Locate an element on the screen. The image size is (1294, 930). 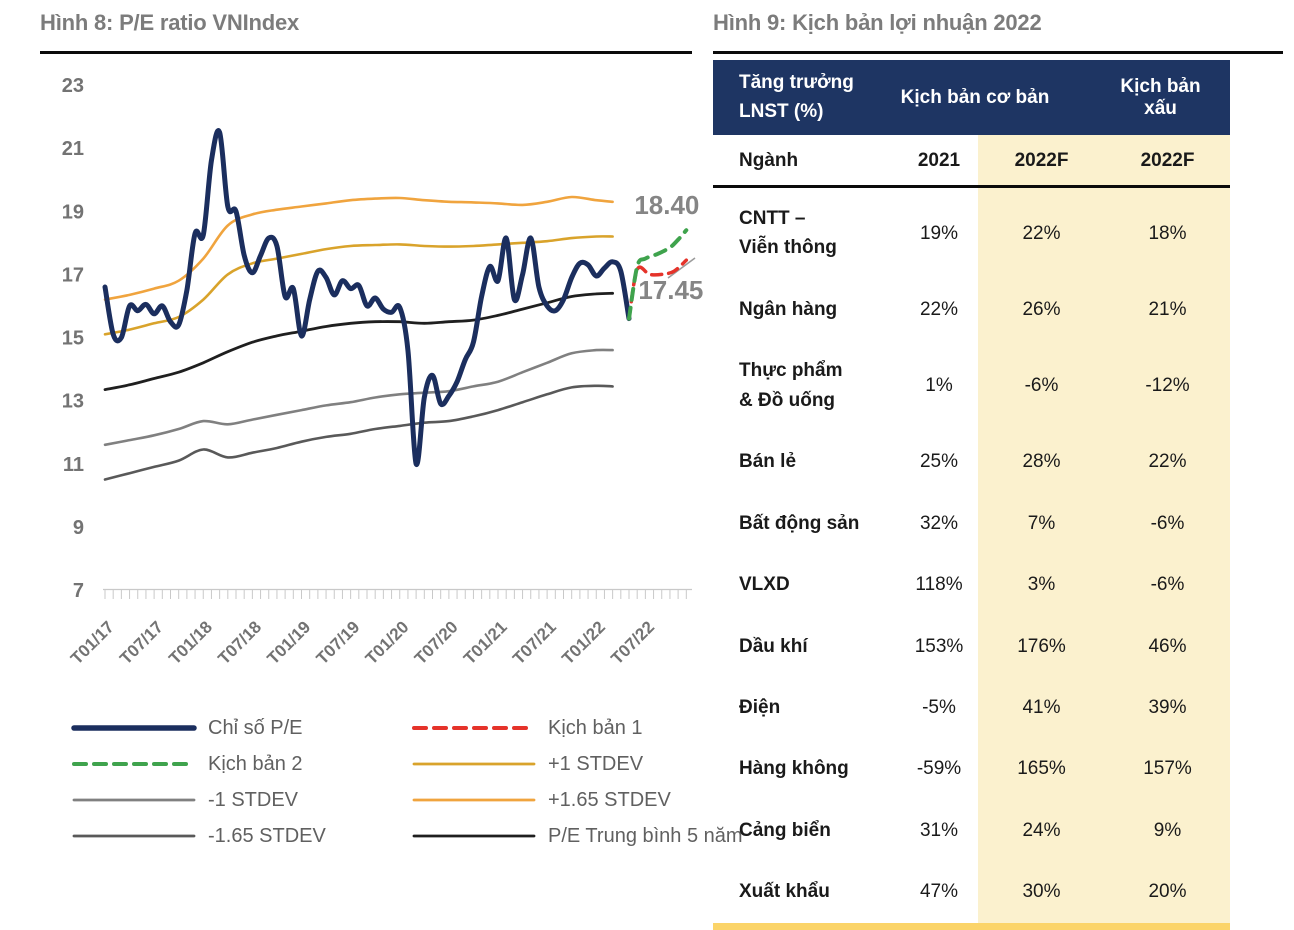
table-row-4: Bán lẻ 25% 28% 22% is located at coordinates (971, 462).